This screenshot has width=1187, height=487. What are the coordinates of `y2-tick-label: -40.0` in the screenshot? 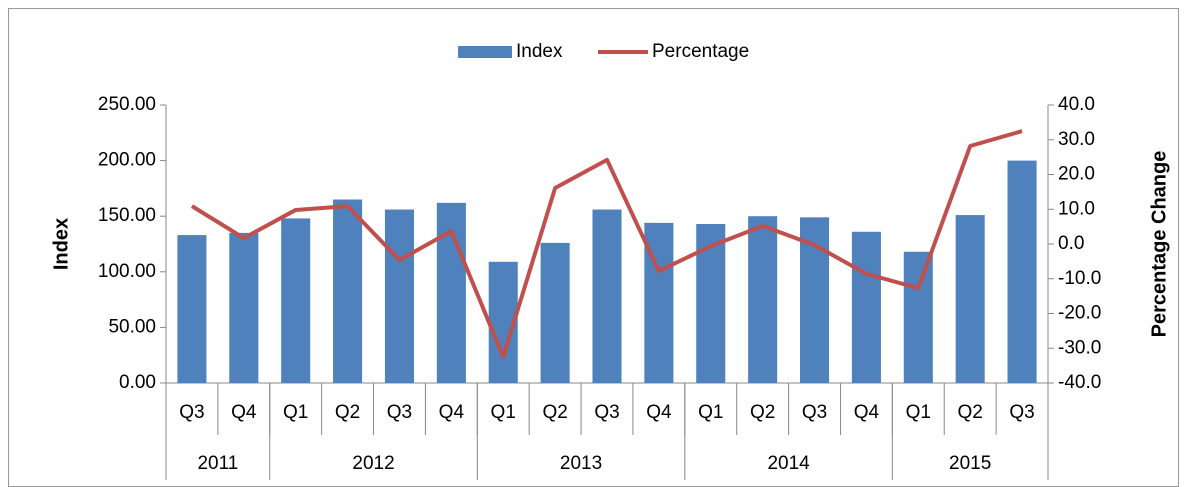 It's located at (1079, 382).